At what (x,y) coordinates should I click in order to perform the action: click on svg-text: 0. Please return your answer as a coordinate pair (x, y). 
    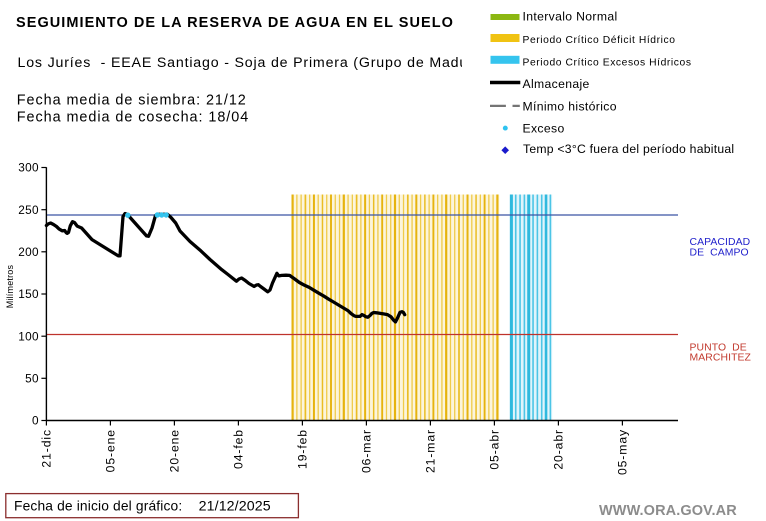
    Looking at the image, I should click on (35, 421).